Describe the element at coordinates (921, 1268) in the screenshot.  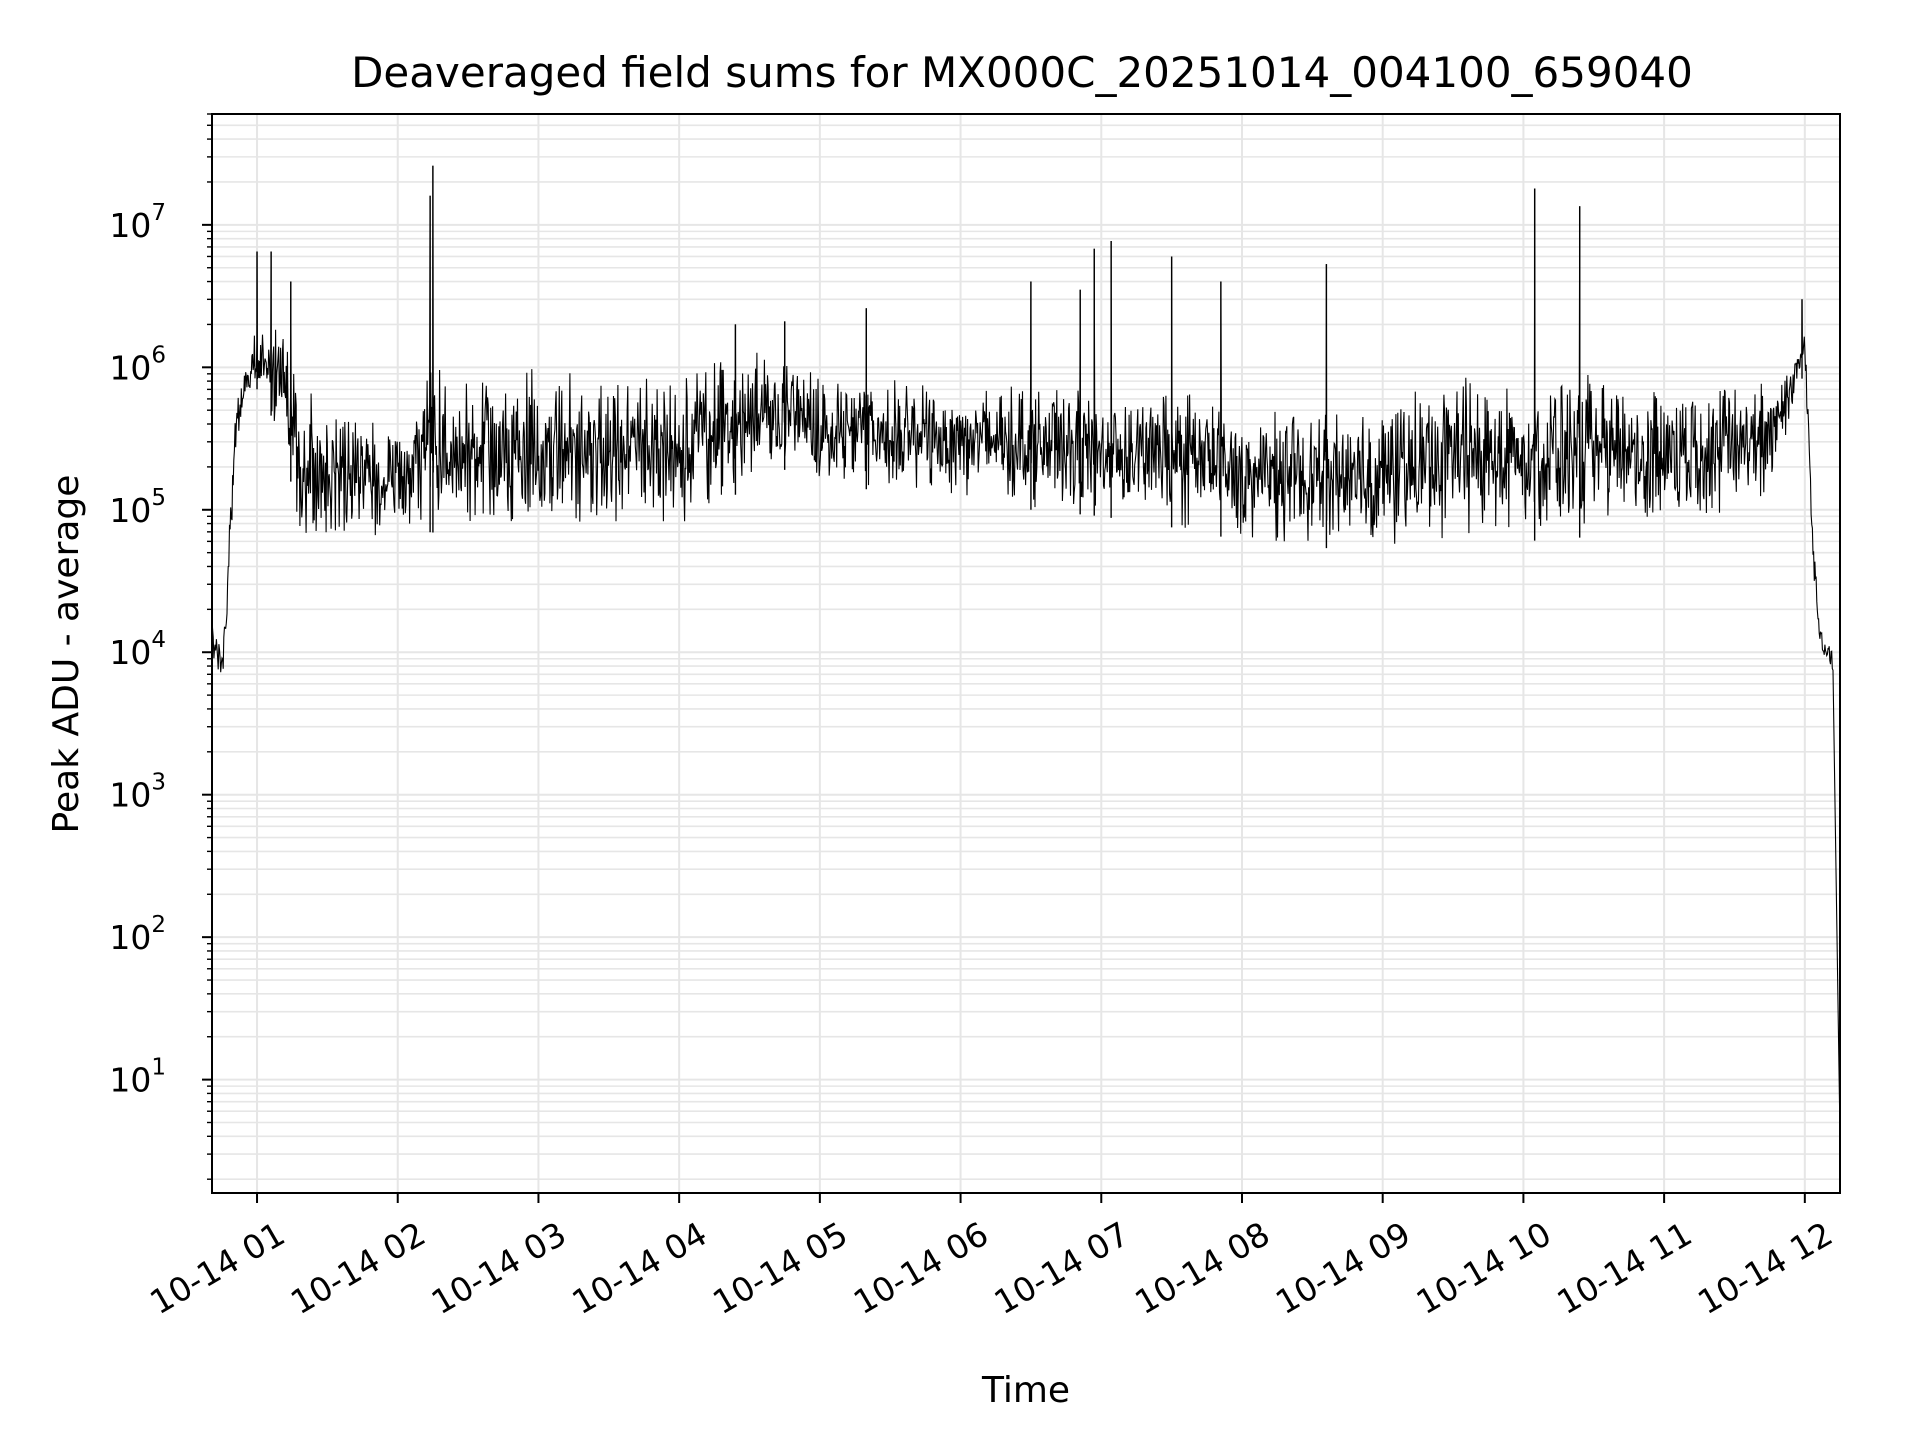
I see `x-tick-label: 10-14 06` at that location.